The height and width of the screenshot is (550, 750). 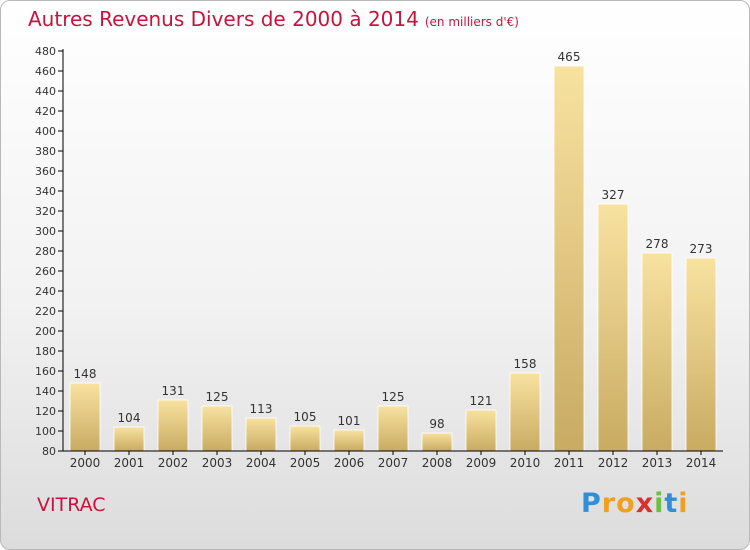 I want to click on value-label-2005: 105, so click(x=305, y=417).